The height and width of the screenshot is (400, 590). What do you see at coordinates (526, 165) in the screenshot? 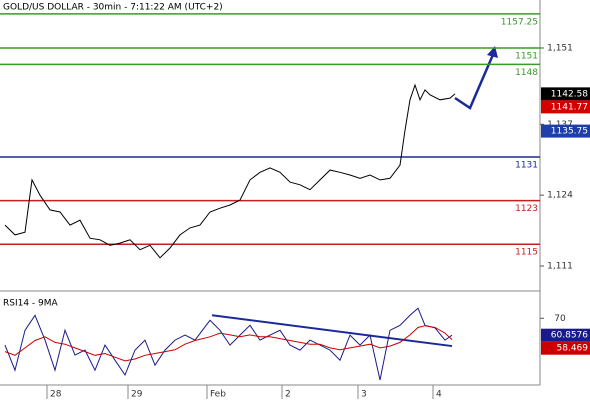
I see `level-label: 1131` at bounding box center [526, 165].